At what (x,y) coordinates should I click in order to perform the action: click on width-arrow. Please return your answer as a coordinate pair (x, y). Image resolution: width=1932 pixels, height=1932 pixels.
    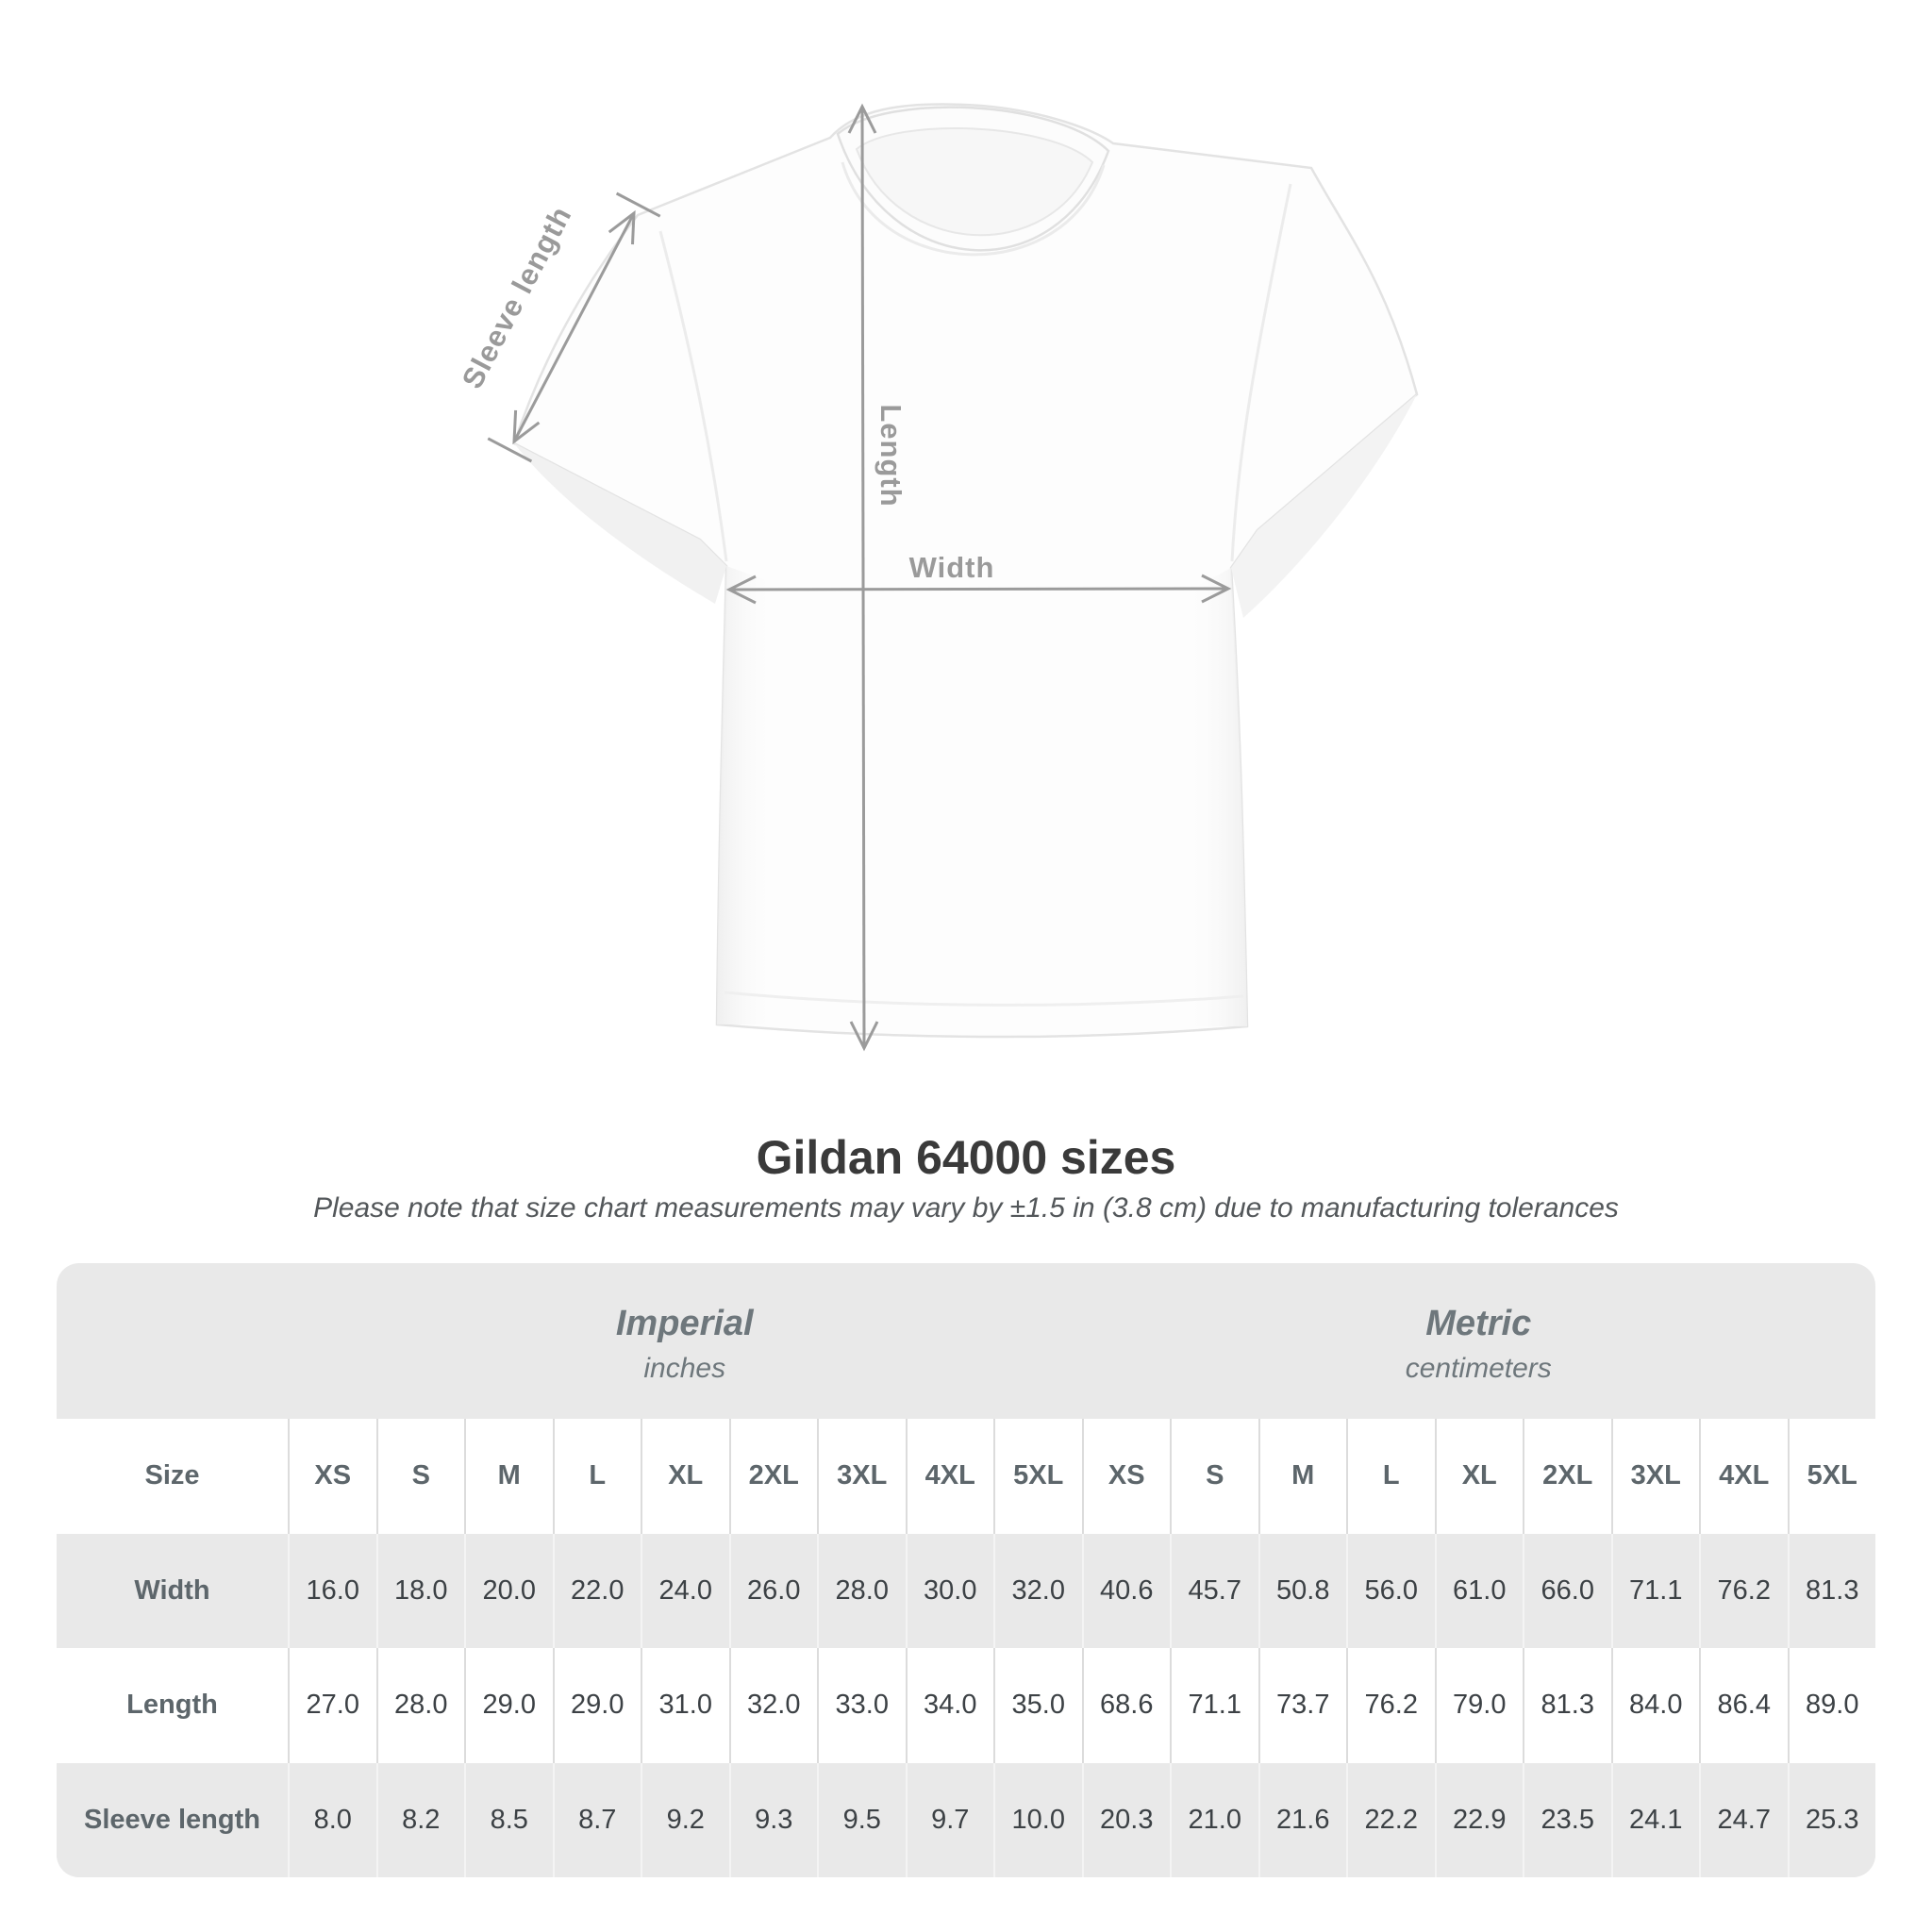
    Looking at the image, I should click on (979, 589).